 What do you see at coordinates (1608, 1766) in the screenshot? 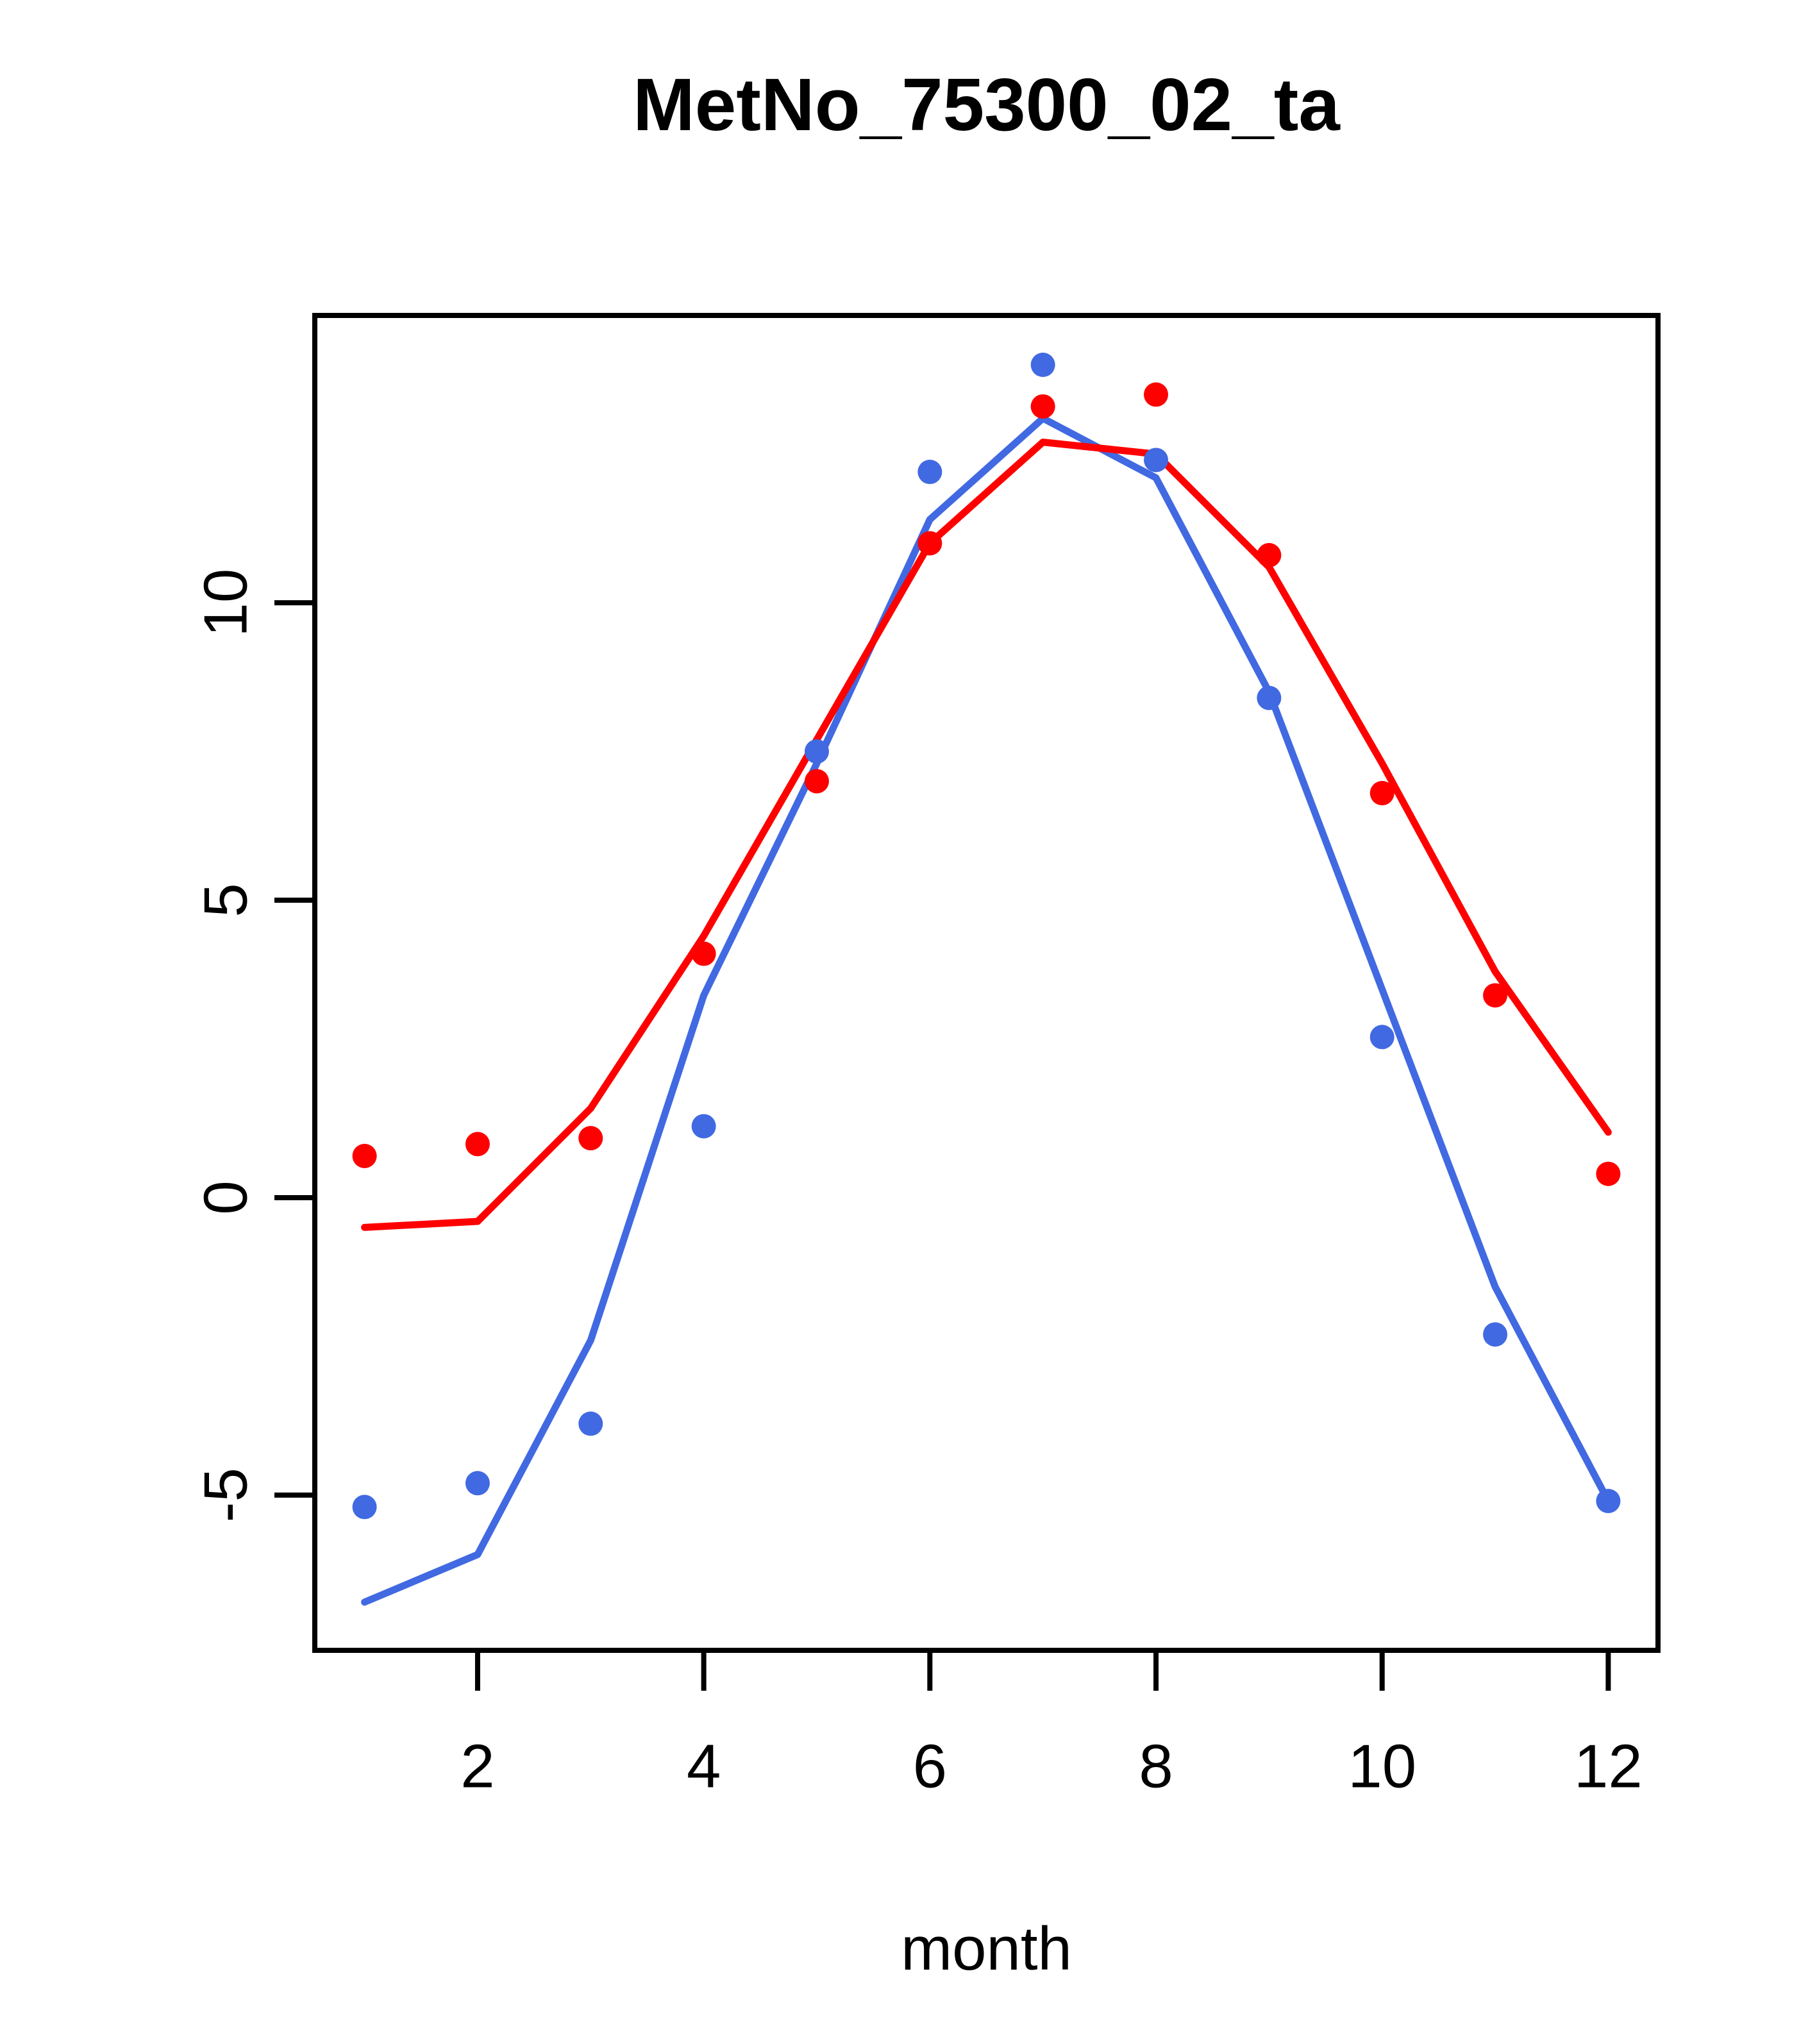
I see `x-axis-tick-label: 12` at bounding box center [1608, 1766].